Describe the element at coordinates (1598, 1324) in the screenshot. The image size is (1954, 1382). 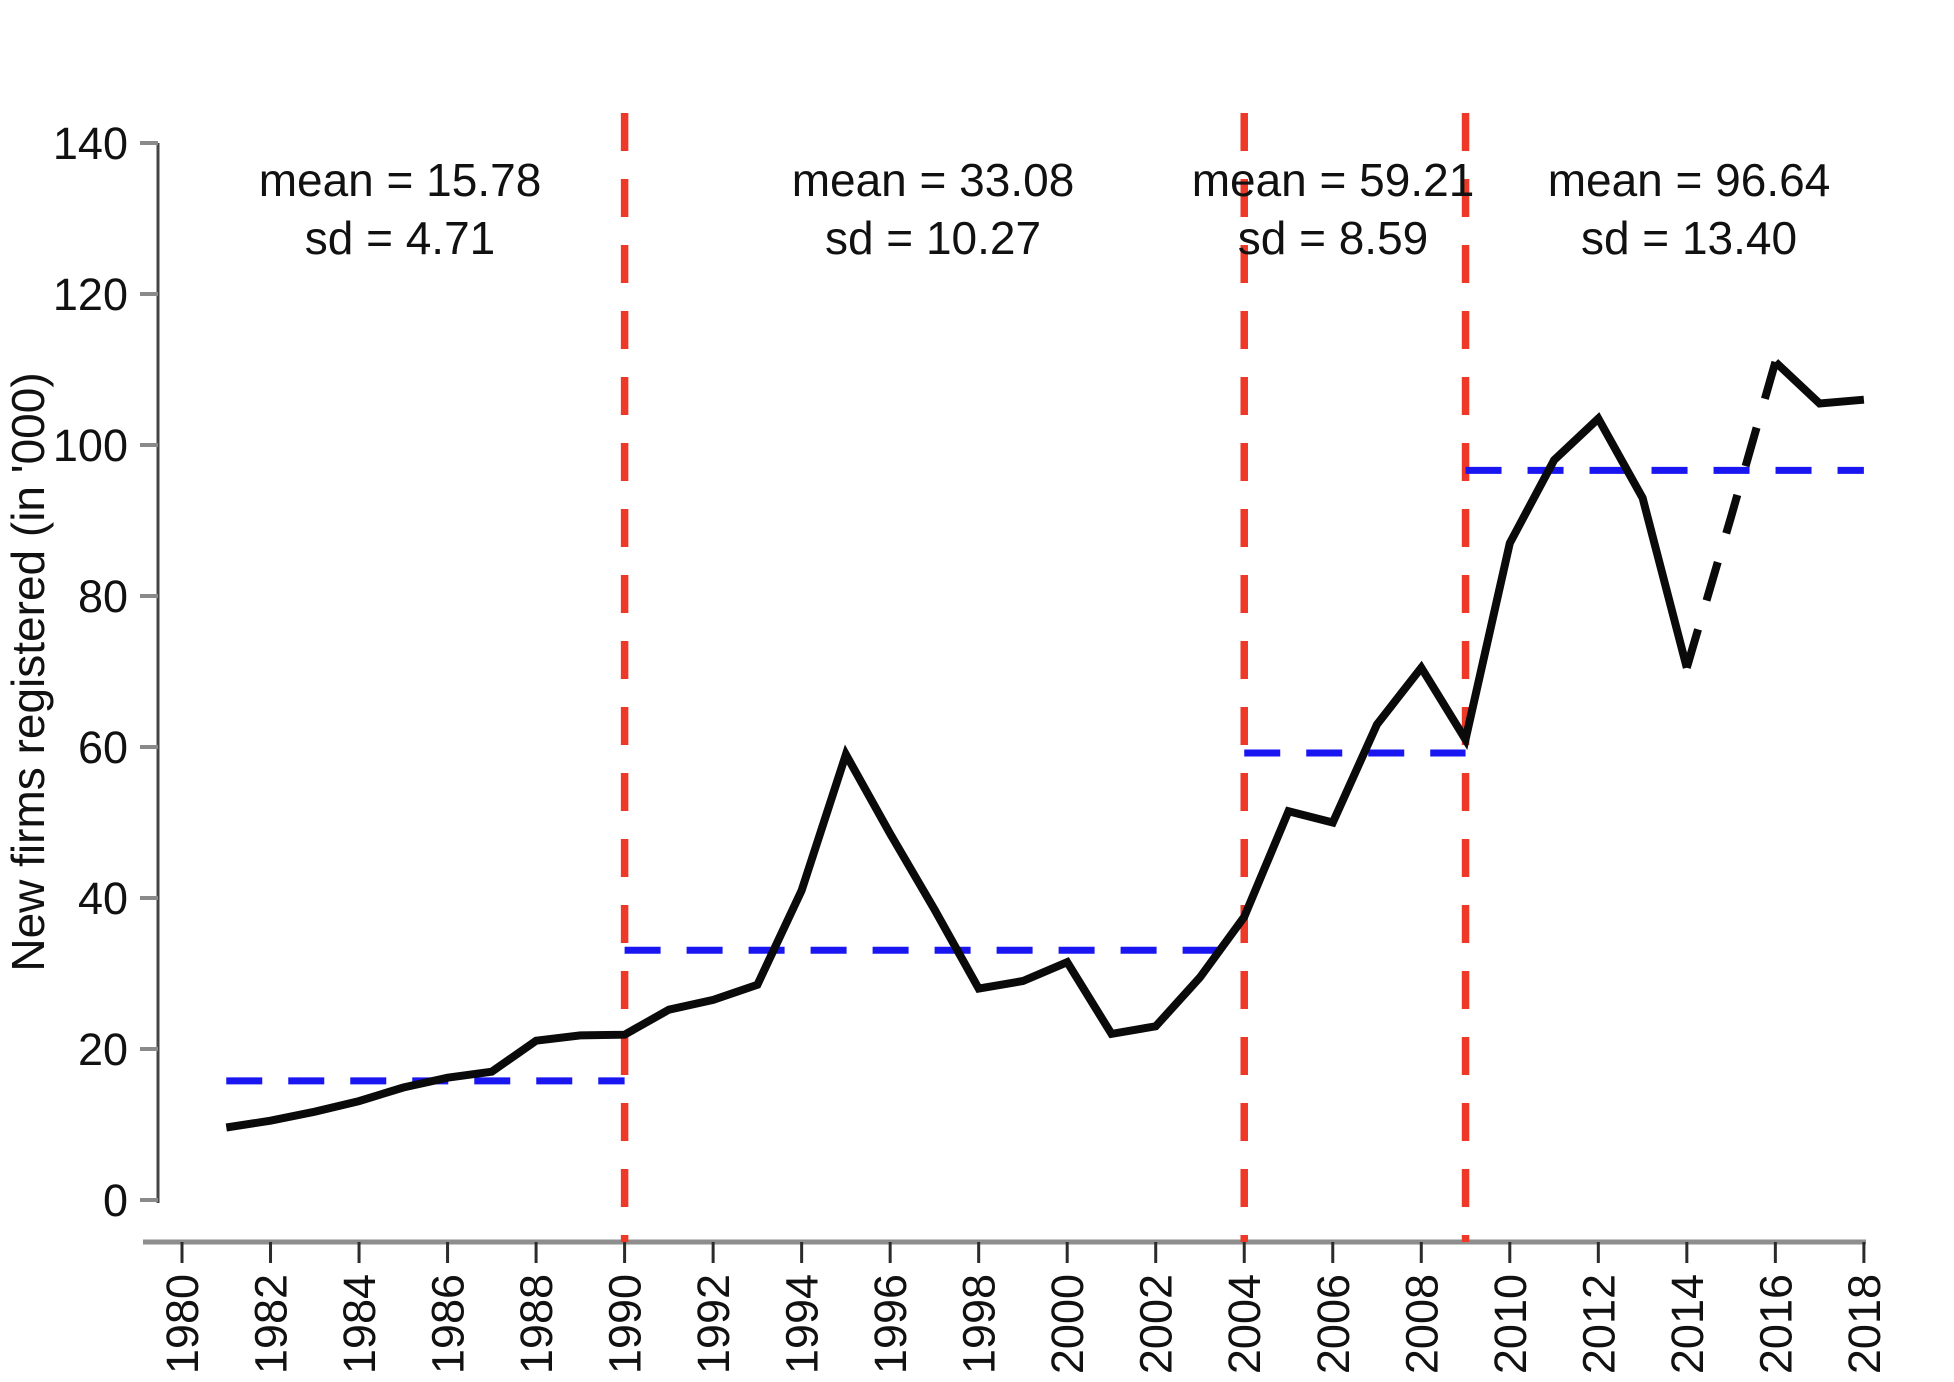
I see `x-tick-label: 2012` at that location.